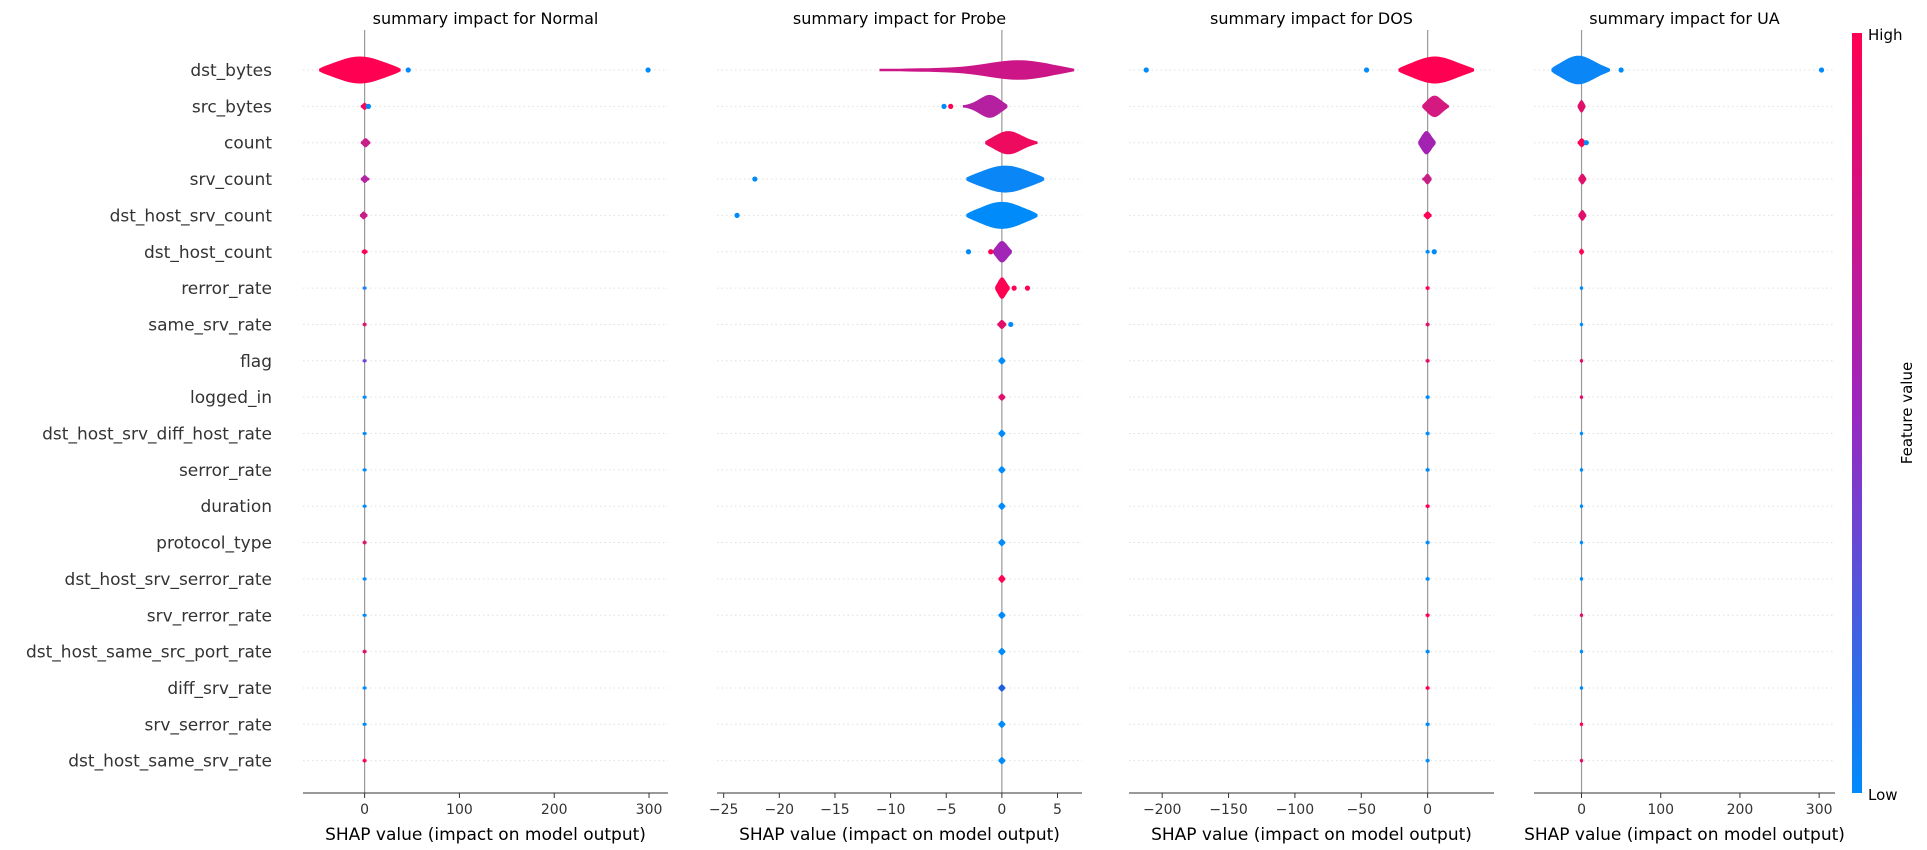 This screenshot has width=1927, height=850. Describe the element at coordinates (1884, 415) in the screenshot. I see `colorbar: High Low Feature value` at that location.